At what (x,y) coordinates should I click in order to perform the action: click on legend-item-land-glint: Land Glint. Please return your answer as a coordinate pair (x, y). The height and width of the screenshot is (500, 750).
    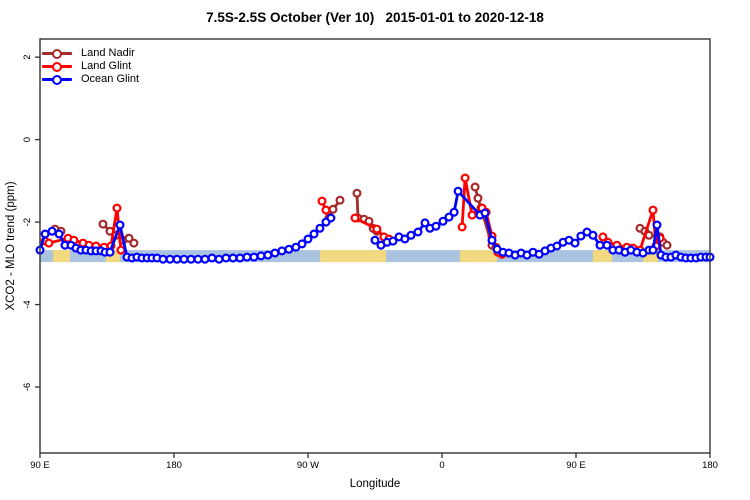
    Looking at the image, I should click on (90, 66).